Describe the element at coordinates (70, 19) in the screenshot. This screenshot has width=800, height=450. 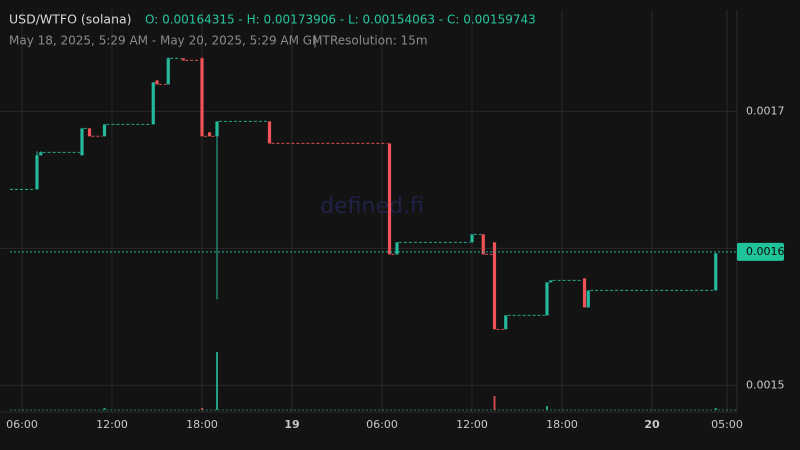
I see `symbol: USD/WTFO (solana)` at that location.